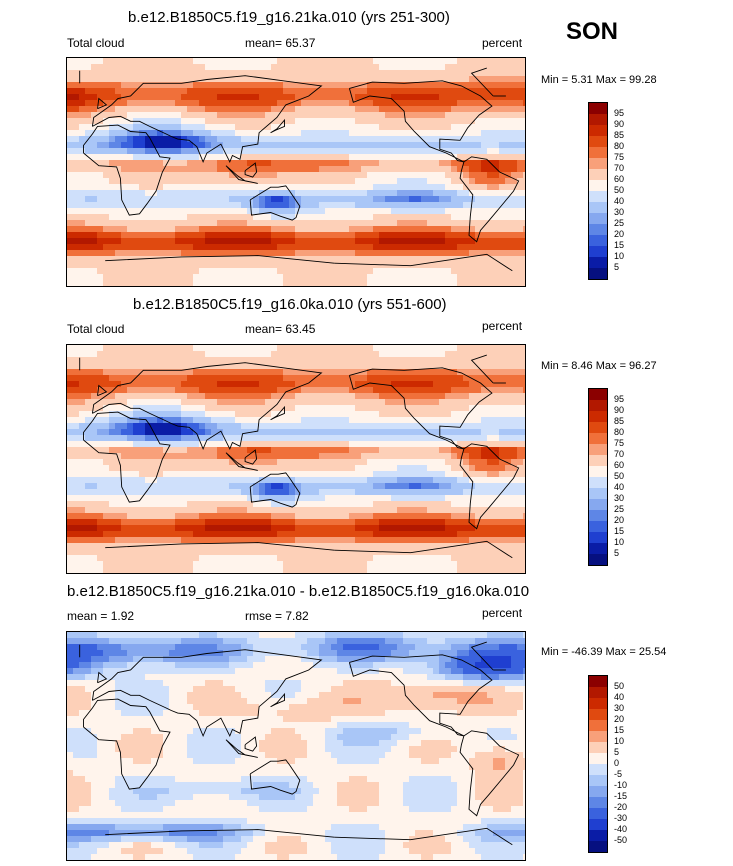 The height and width of the screenshot is (866, 733). I want to click on coastline, so click(423, 262).